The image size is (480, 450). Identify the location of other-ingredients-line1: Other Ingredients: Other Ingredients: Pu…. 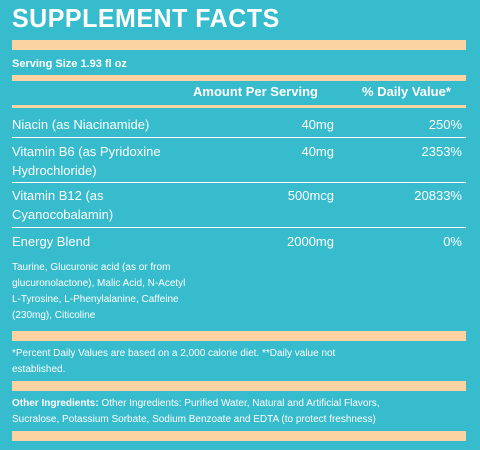
(239, 404).